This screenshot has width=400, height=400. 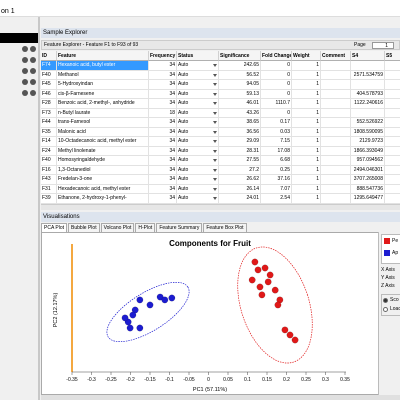 I want to click on table-cell: 26.14, so click(x=240, y=189).